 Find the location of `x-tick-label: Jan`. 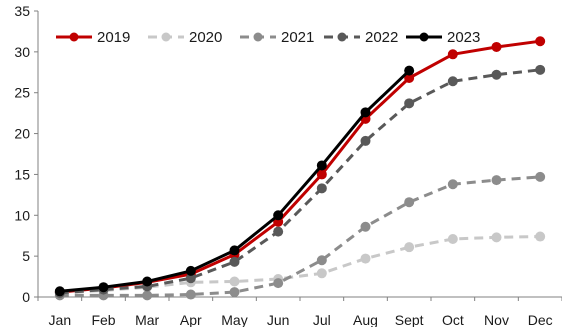

x-tick-label: Jan is located at coordinates (60, 319).